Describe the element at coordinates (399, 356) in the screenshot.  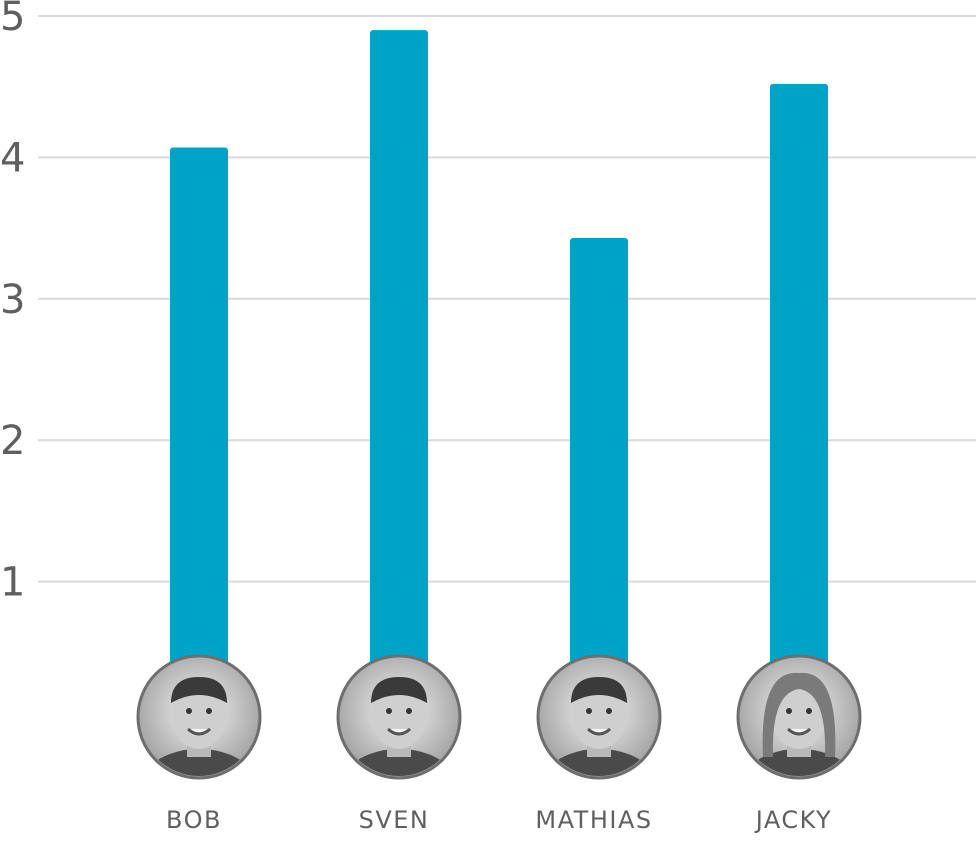
I see `bar-sven` at that location.